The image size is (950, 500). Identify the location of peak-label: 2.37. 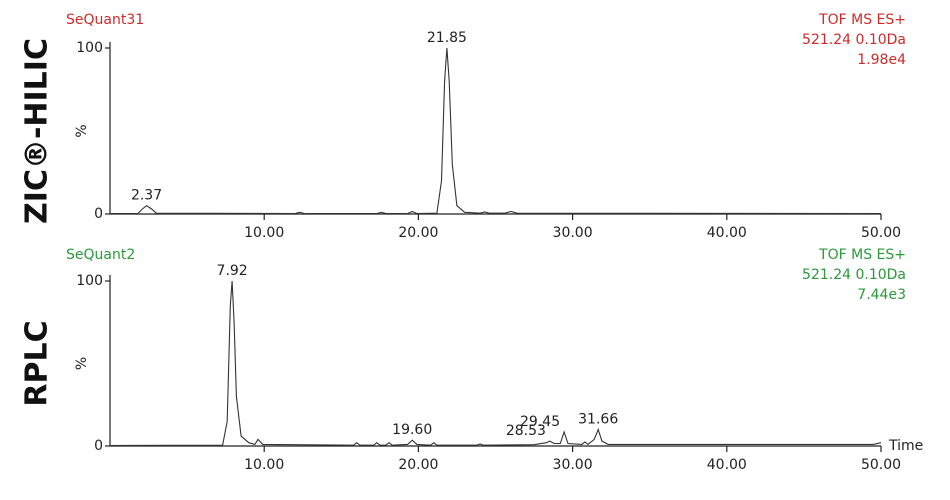
(146, 196).